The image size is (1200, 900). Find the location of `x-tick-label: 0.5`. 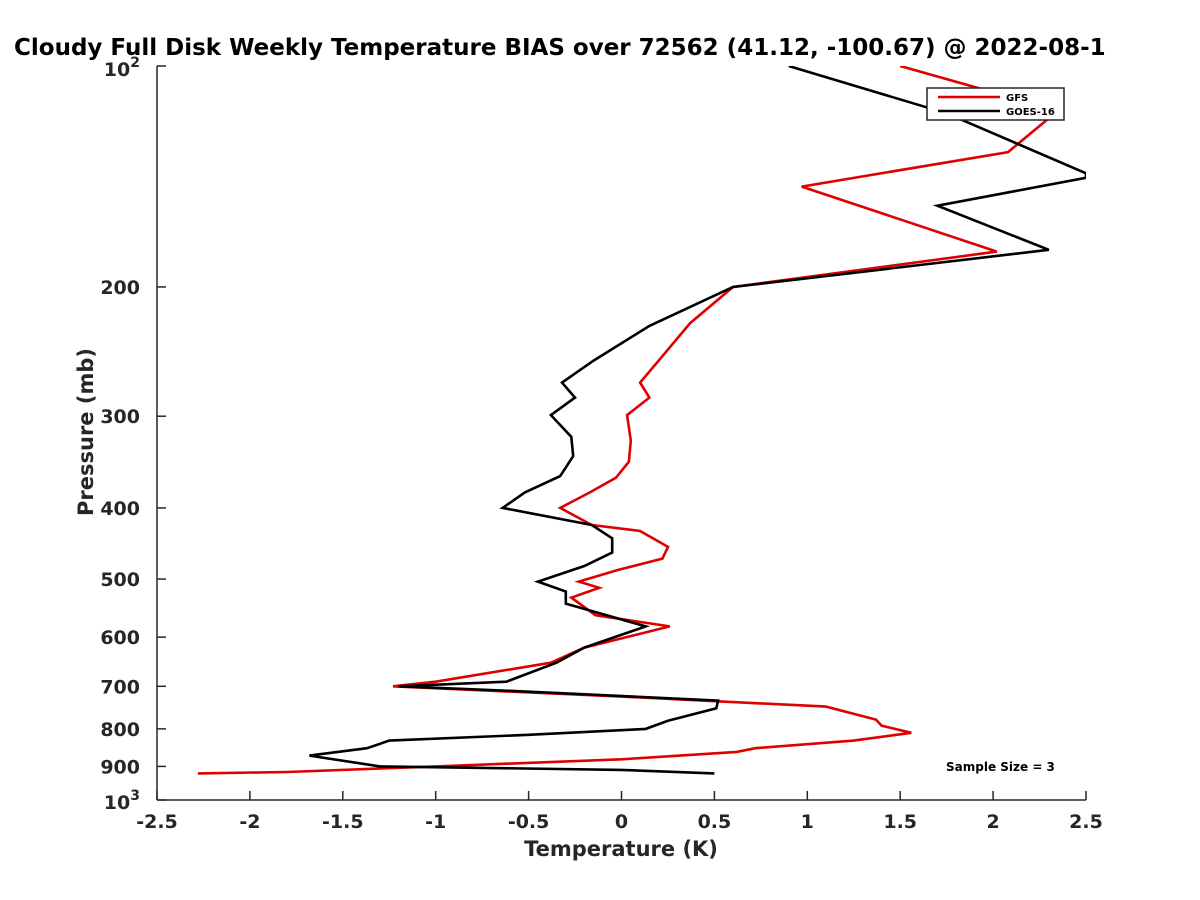

x-tick-label: 0.5 is located at coordinates (715, 822).